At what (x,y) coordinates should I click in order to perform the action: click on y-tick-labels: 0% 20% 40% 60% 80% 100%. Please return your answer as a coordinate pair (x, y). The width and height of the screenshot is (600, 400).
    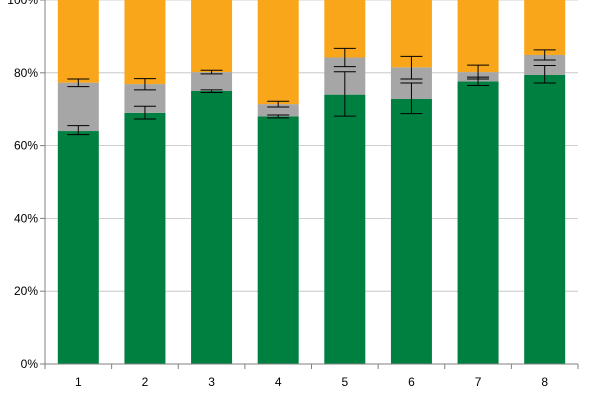
    Looking at the image, I should click on (22, 185).